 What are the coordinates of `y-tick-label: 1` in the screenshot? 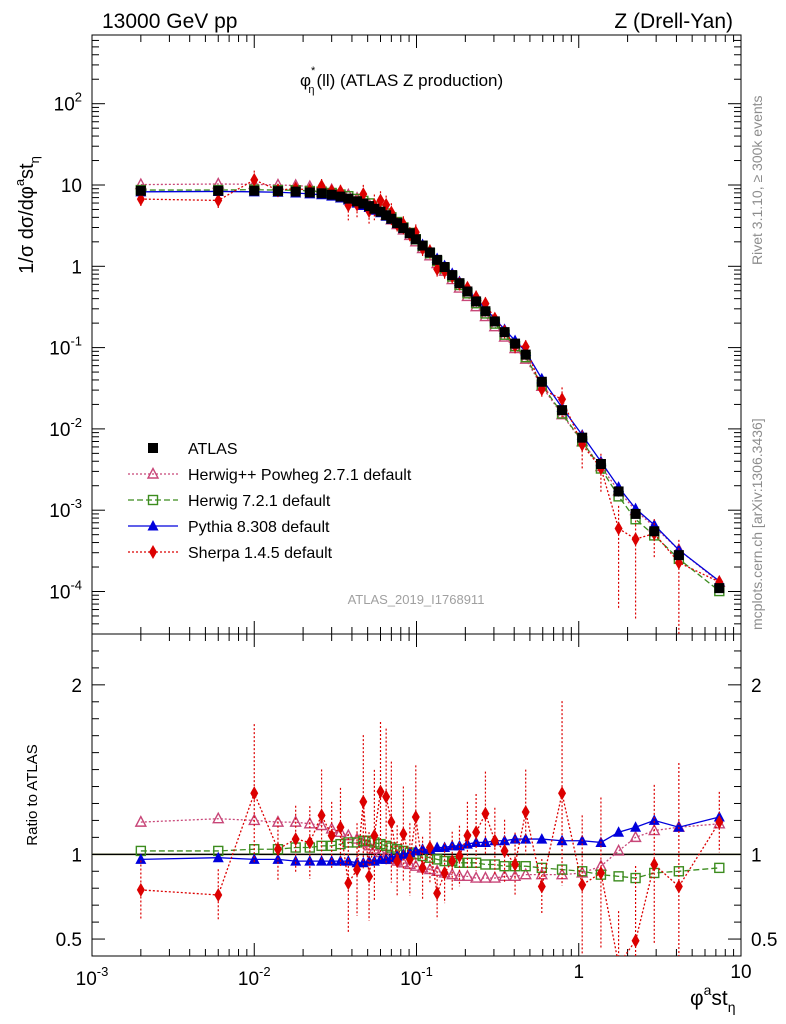 It's located at (76, 267).